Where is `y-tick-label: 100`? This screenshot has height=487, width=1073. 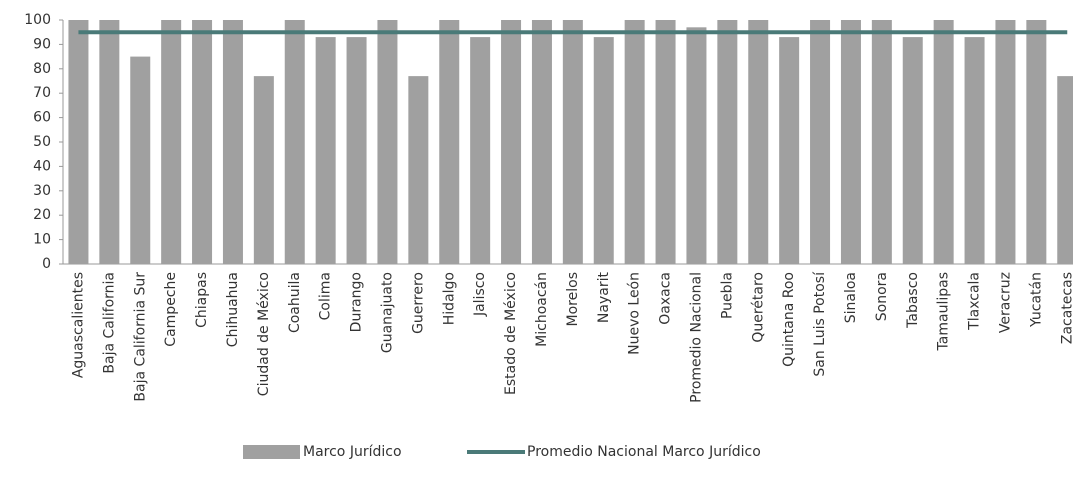
y-tick-label: 100 is located at coordinates (37, 20).